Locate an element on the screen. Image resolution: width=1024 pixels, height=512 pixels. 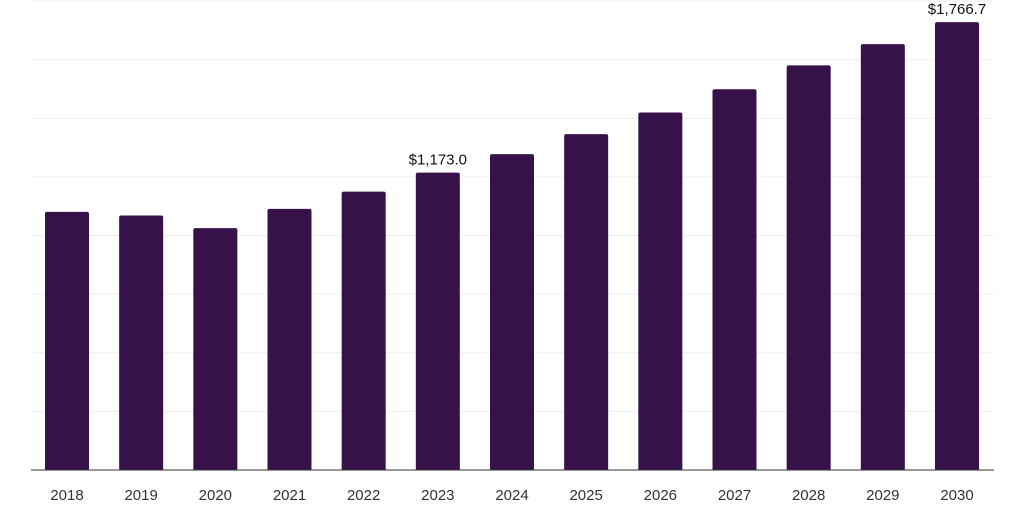
x-tick-label-2022: 2022 is located at coordinates (363, 495).